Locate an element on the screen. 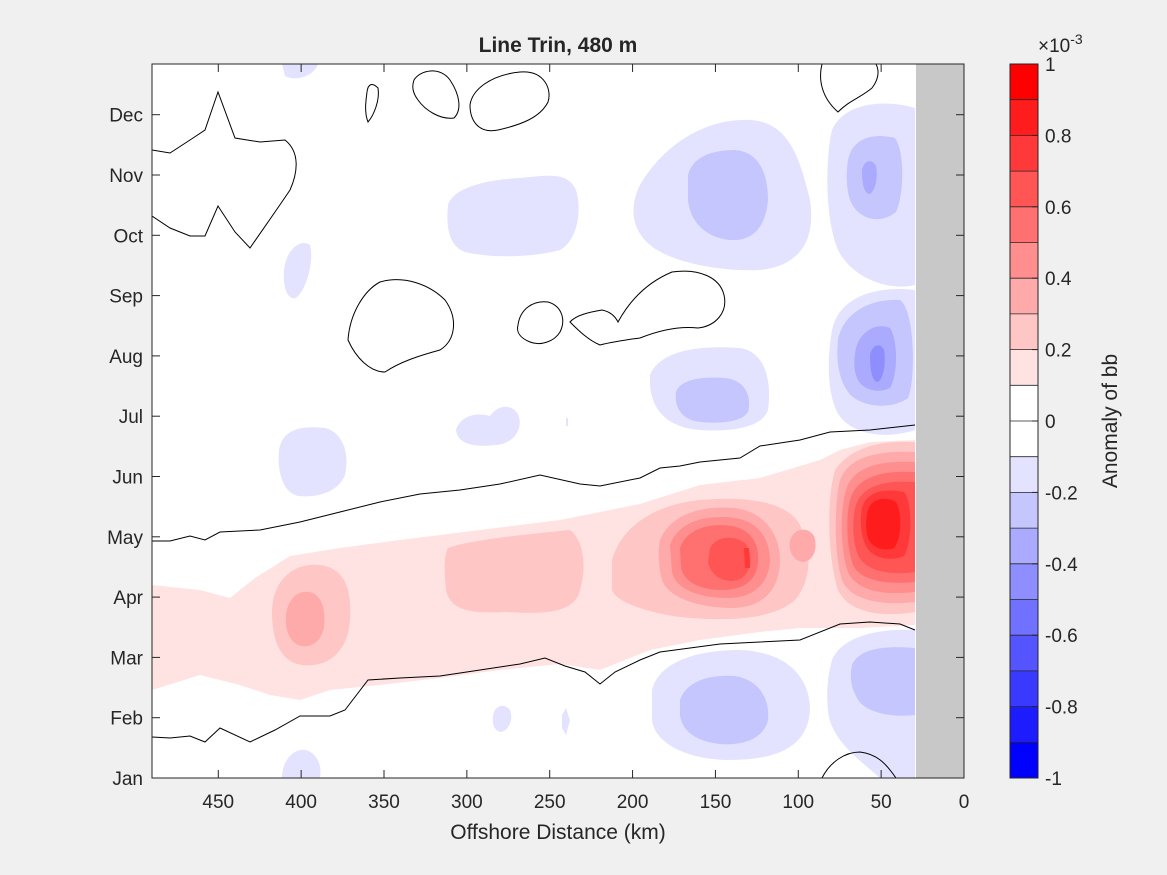 The width and height of the screenshot is (1167, 875). y-tick-label: Aug is located at coordinates (126, 357).